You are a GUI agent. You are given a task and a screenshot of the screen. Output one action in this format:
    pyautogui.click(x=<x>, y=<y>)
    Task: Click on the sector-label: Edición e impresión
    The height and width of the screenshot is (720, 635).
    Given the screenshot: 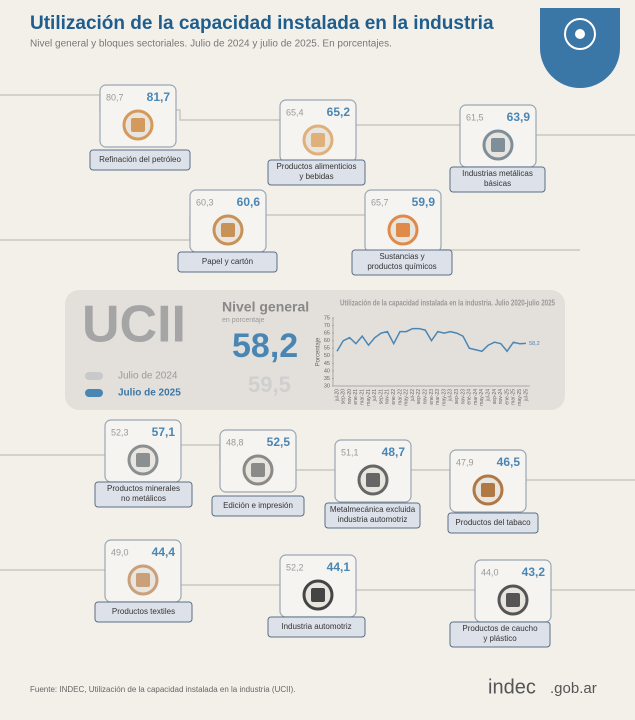 What is the action you would take?
    pyautogui.click(x=258, y=505)
    